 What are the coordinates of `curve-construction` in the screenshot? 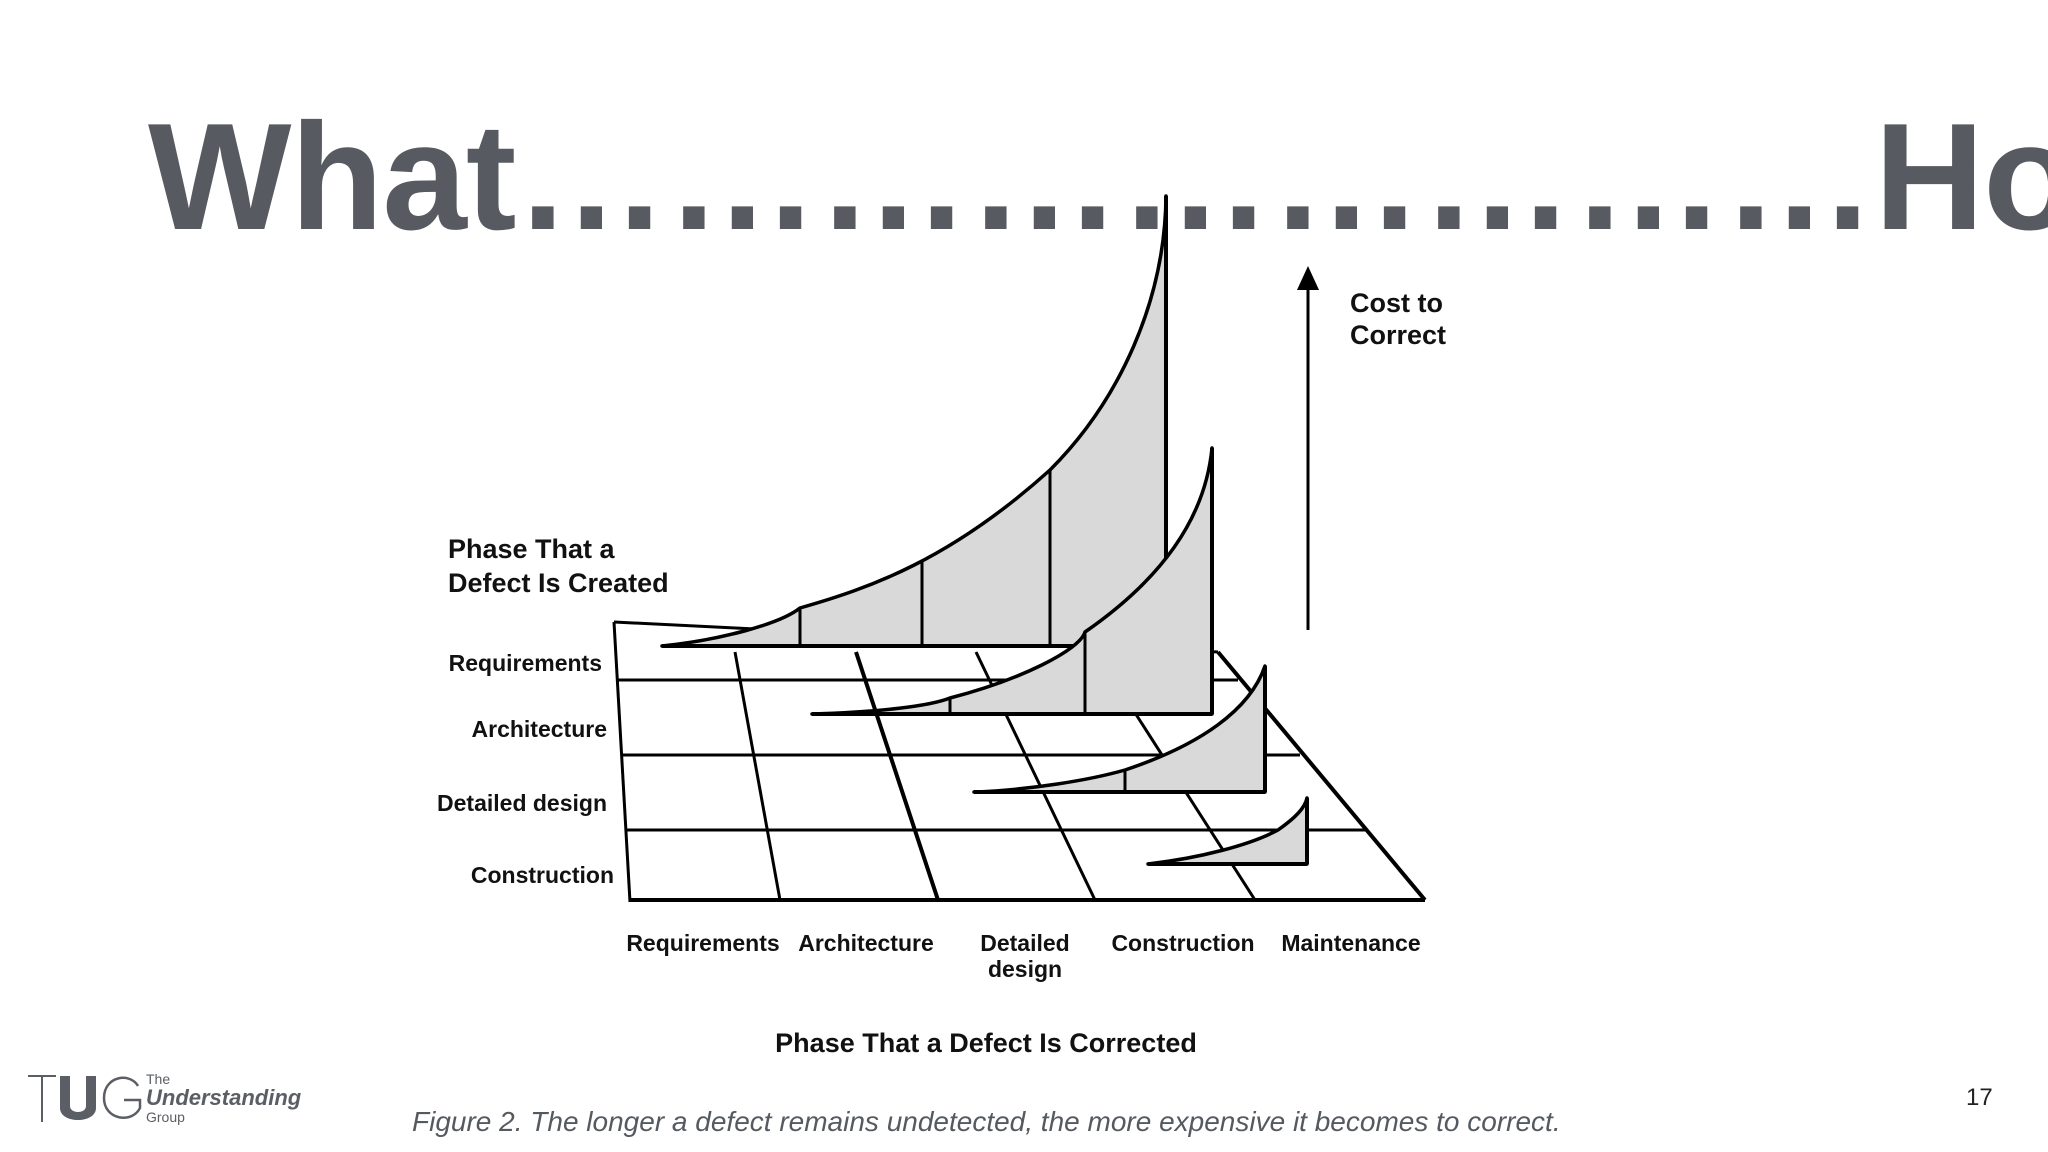 It's located at (1227, 831).